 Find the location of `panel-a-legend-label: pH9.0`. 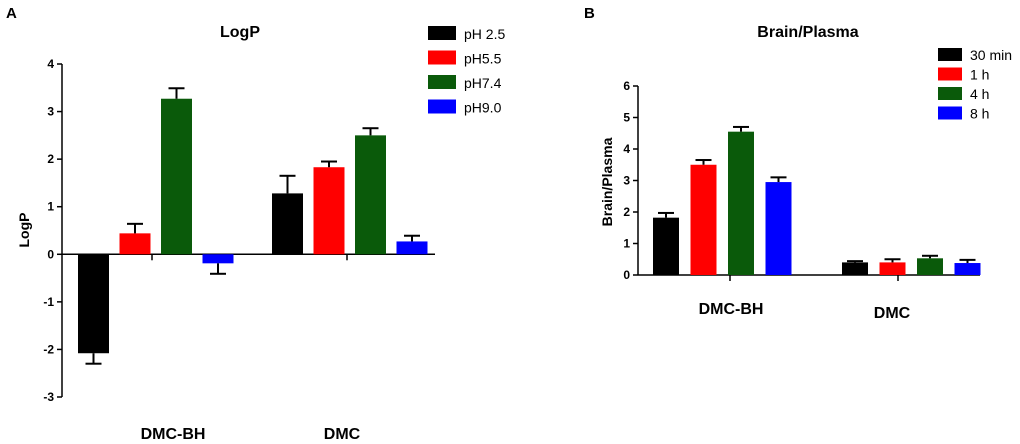

panel-a-legend-label: pH9.0 is located at coordinates (483, 108).